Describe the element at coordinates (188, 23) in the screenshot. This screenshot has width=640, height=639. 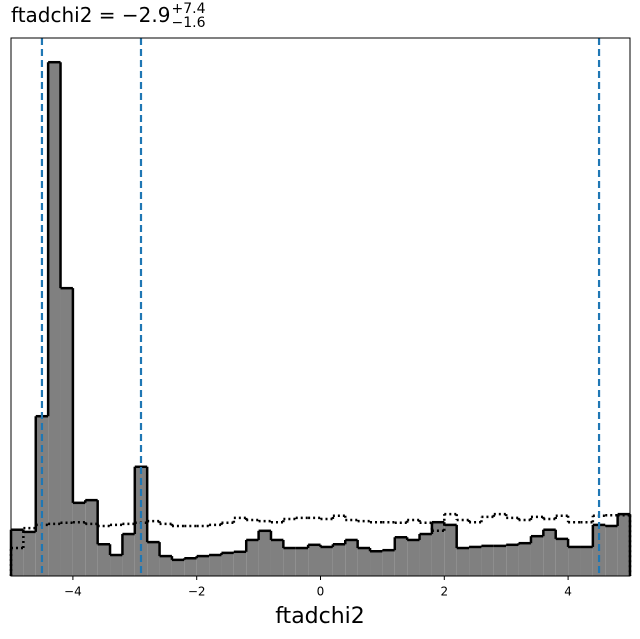
I see `title-lower: −1.6` at that location.